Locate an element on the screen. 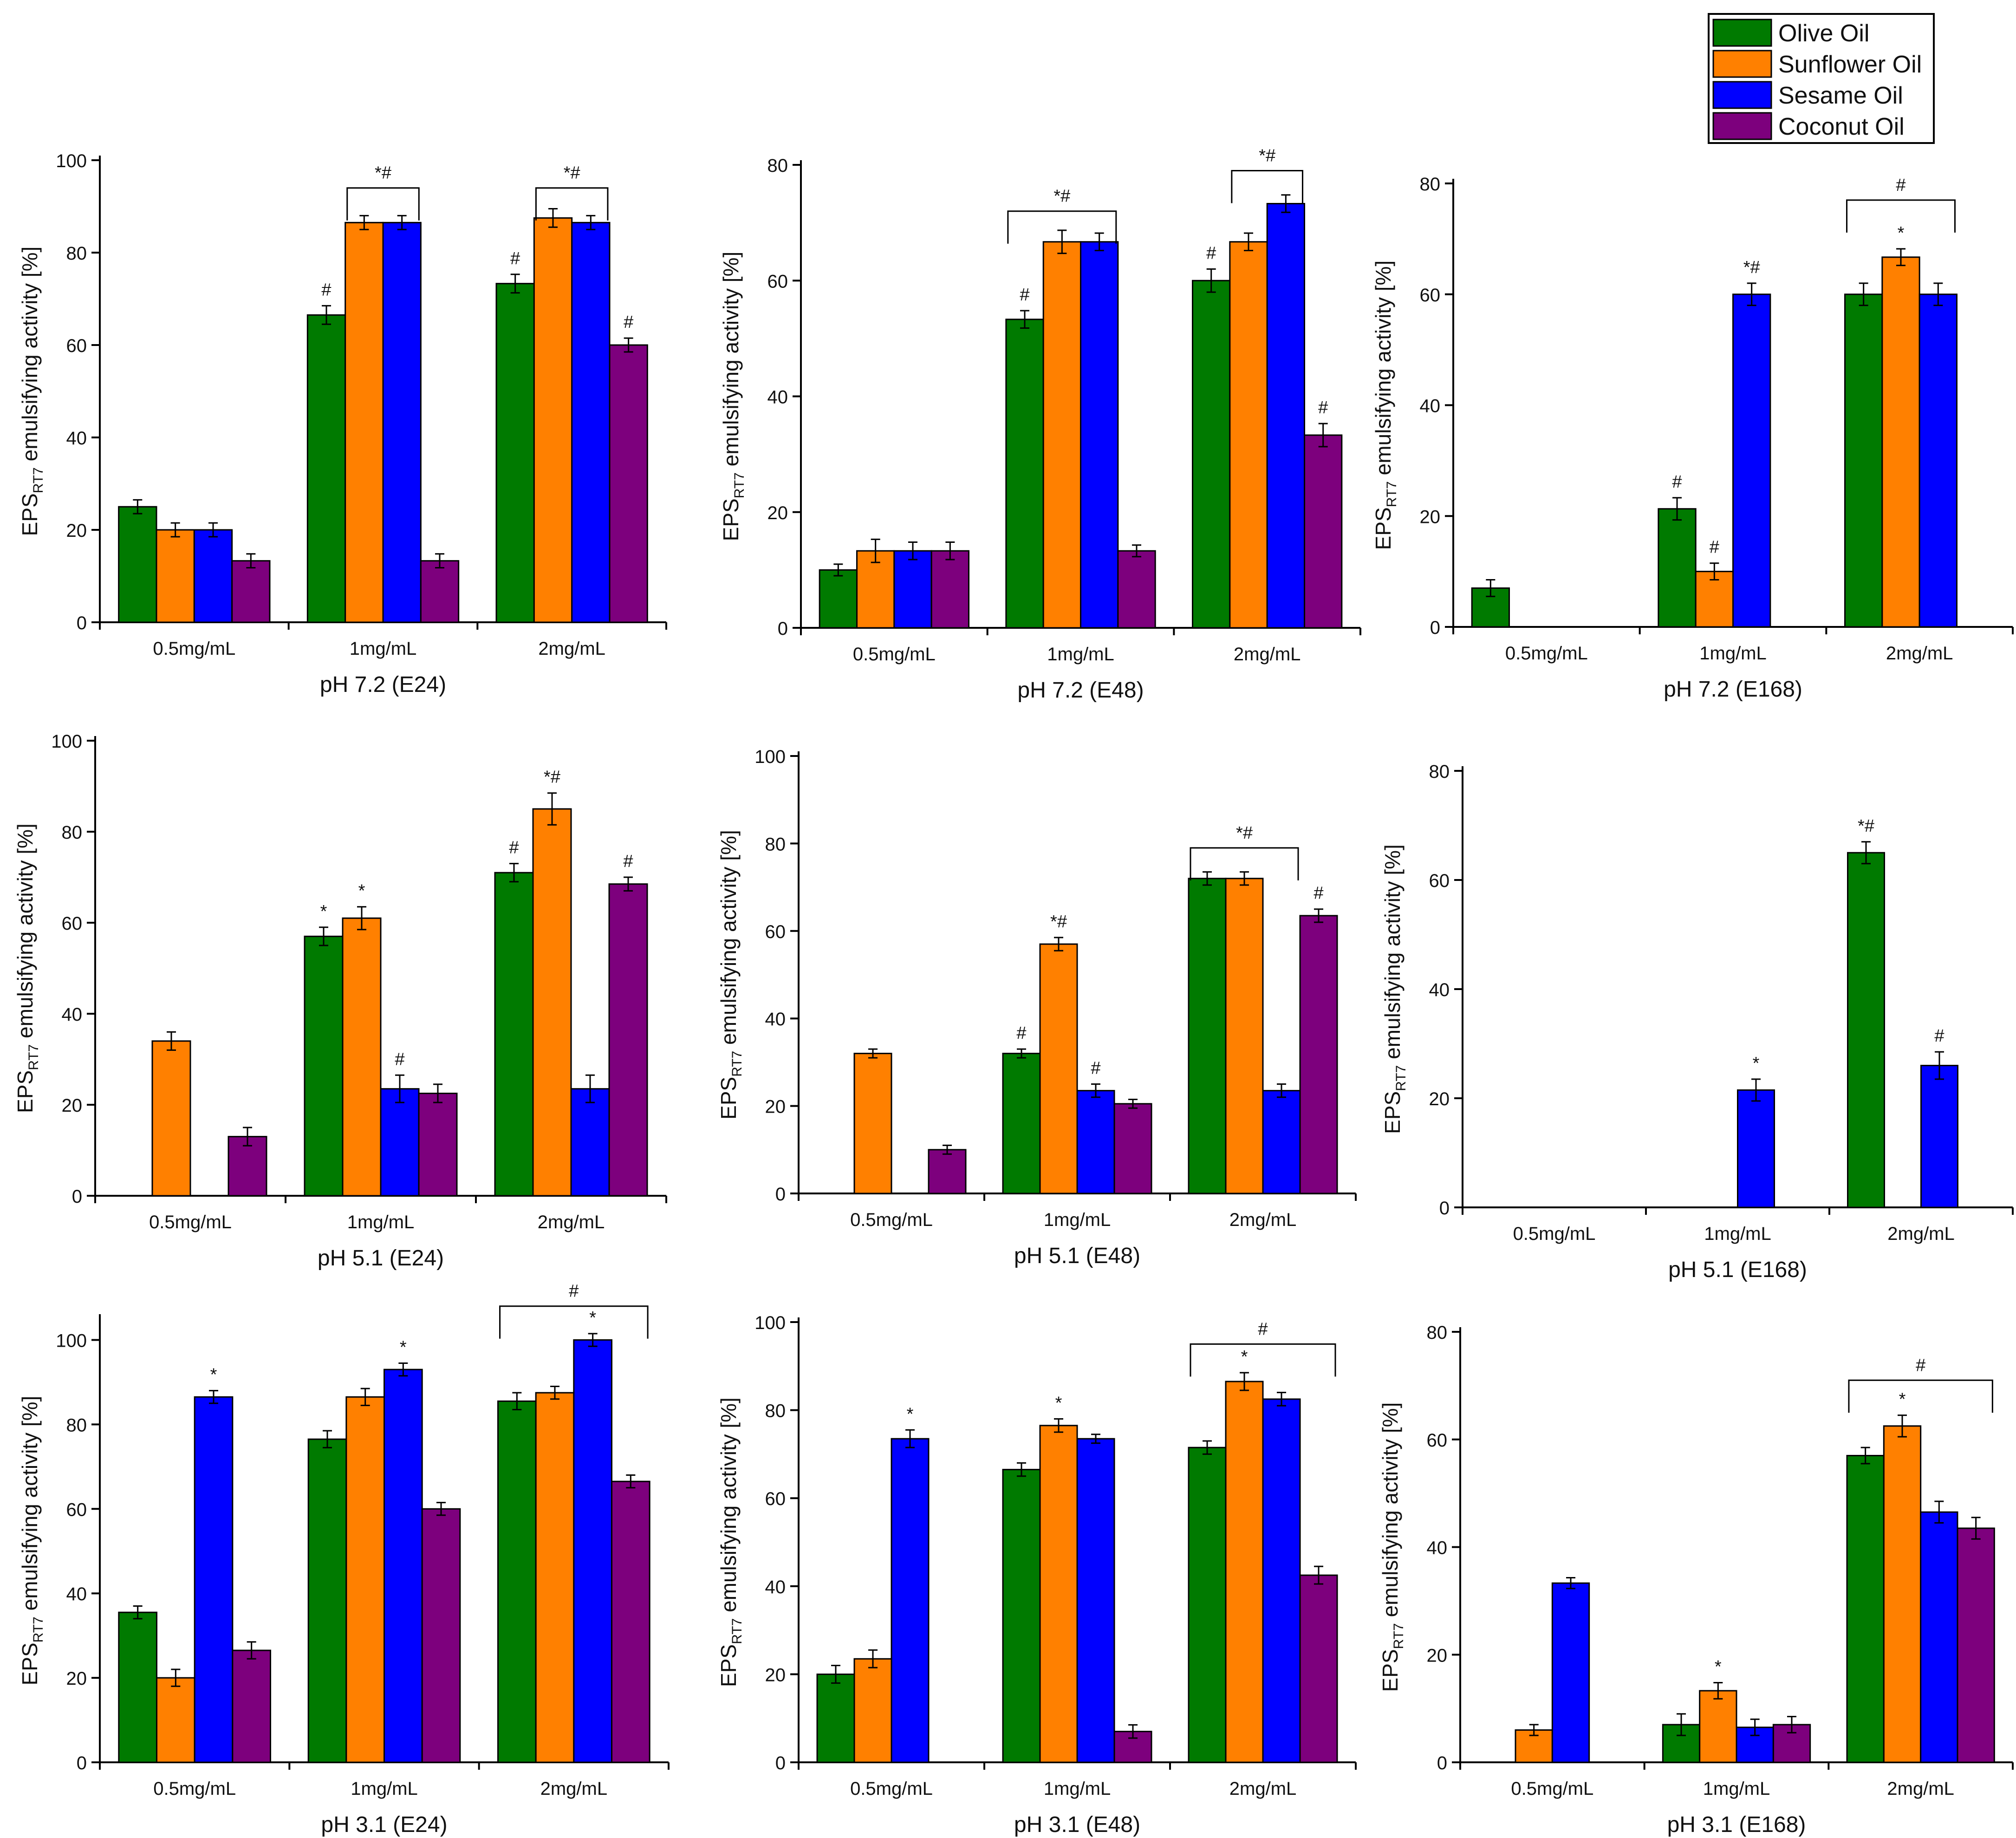 This screenshot has width=2016, height=1838. bracket-label: # is located at coordinates (1263, 1329).